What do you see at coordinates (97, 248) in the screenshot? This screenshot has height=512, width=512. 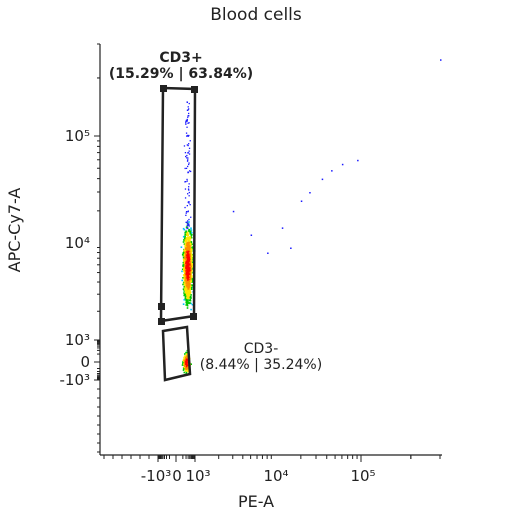 I see `y-axis-minor-ticks` at bounding box center [97, 248].